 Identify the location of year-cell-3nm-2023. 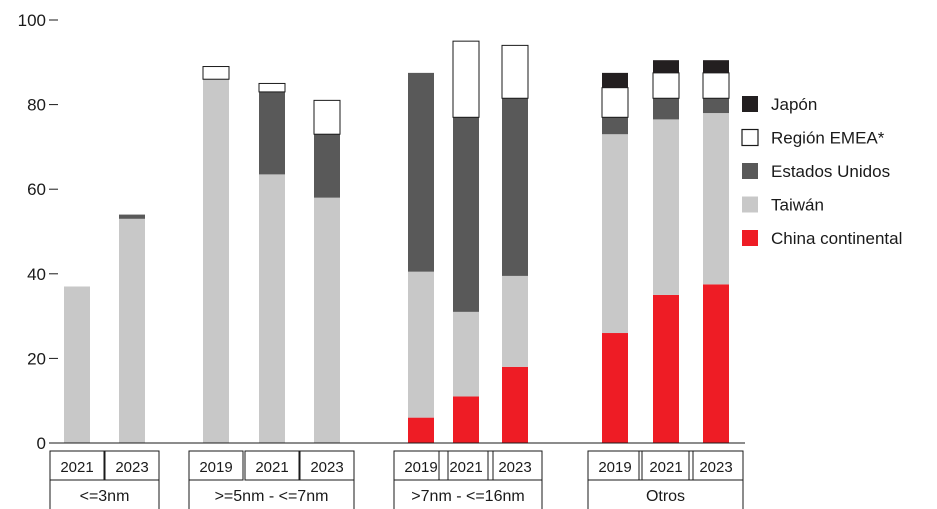
(132, 465).